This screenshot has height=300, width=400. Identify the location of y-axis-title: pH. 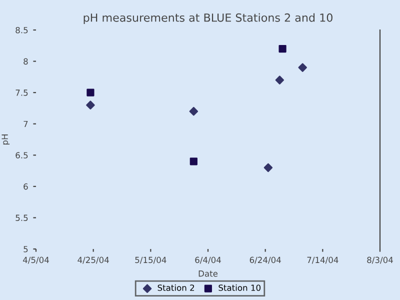
(6, 139).